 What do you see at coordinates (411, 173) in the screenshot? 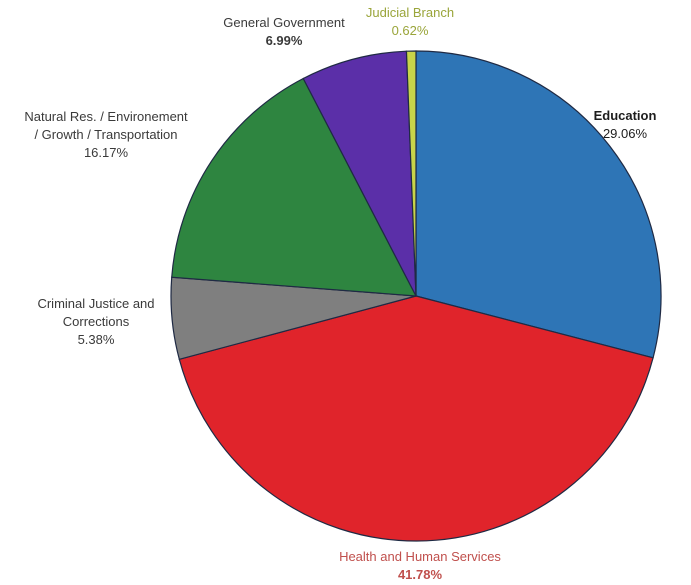
I see `pie-slice-judicial-branch` at bounding box center [411, 173].